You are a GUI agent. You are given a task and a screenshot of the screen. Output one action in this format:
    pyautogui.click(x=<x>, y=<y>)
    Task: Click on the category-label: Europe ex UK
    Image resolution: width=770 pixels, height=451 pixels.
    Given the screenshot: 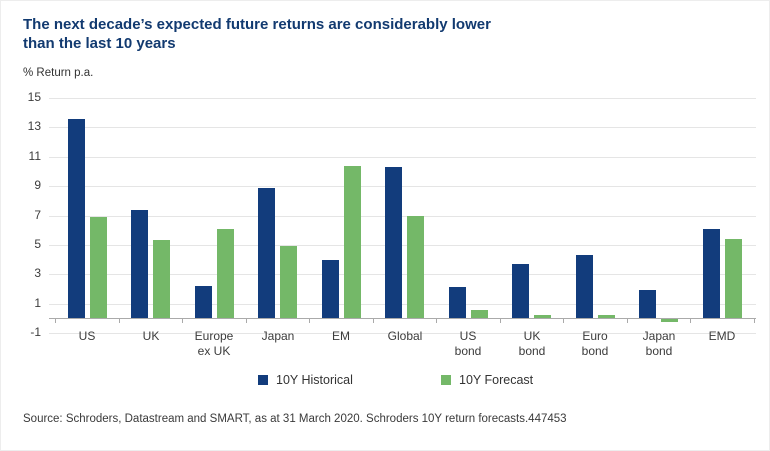 What is the action you would take?
    pyautogui.click(x=214, y=343)
    